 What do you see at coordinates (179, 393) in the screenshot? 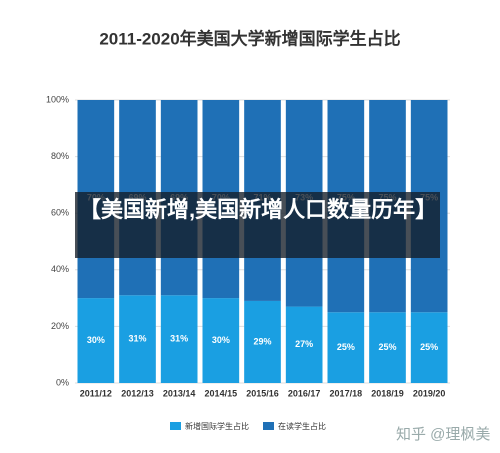
I see `x-tick-label: 2013/14` at bounding box center [179, 393].